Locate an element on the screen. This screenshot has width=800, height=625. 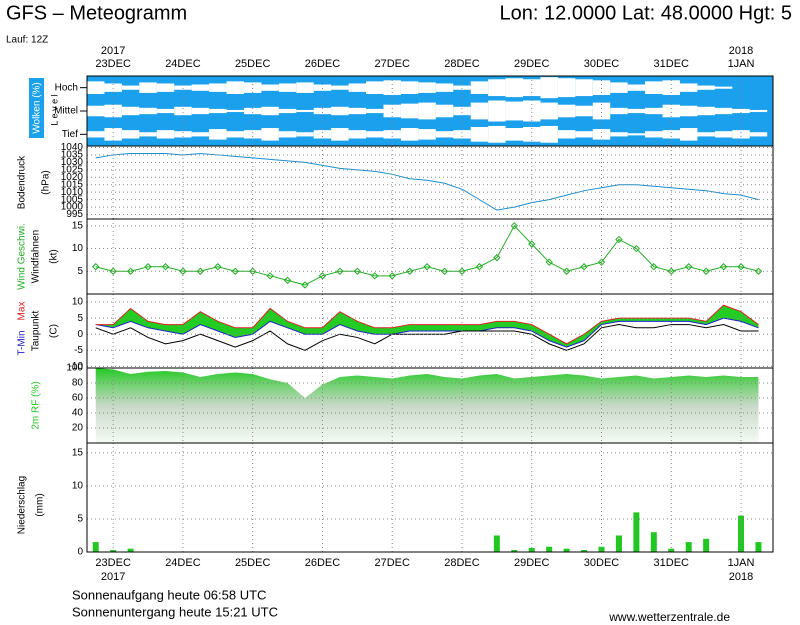
level-name: Hoch is located at coordinates (66, 87).